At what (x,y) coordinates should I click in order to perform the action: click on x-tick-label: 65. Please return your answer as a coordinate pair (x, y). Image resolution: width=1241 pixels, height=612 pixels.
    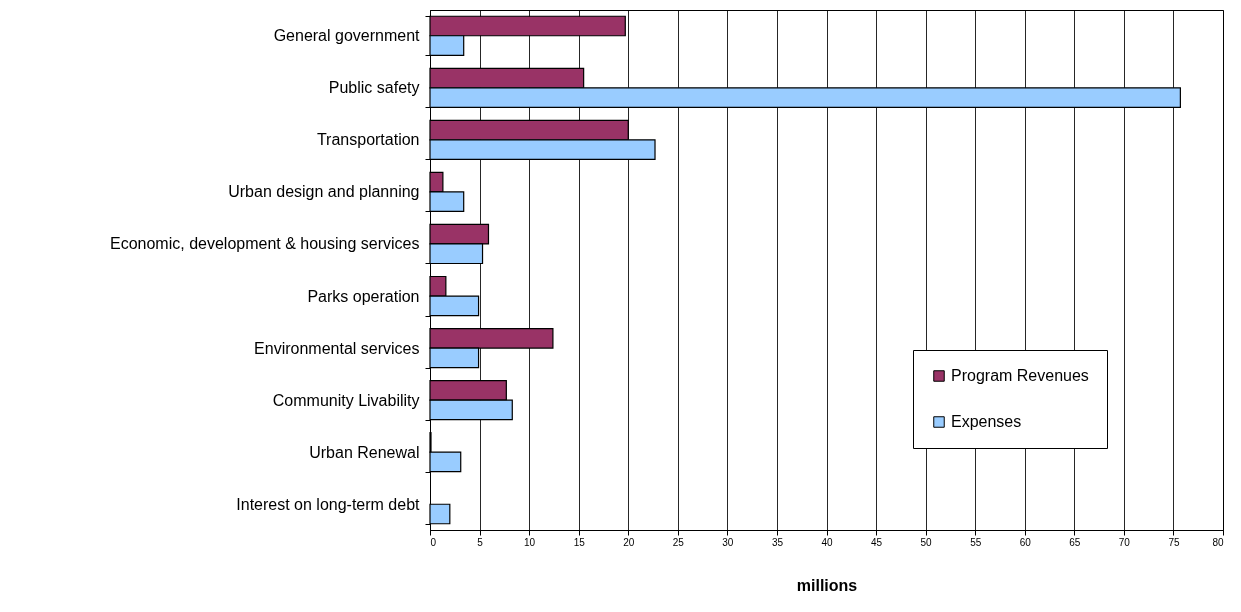
    Looking at the image, I should click on (1075, 542).